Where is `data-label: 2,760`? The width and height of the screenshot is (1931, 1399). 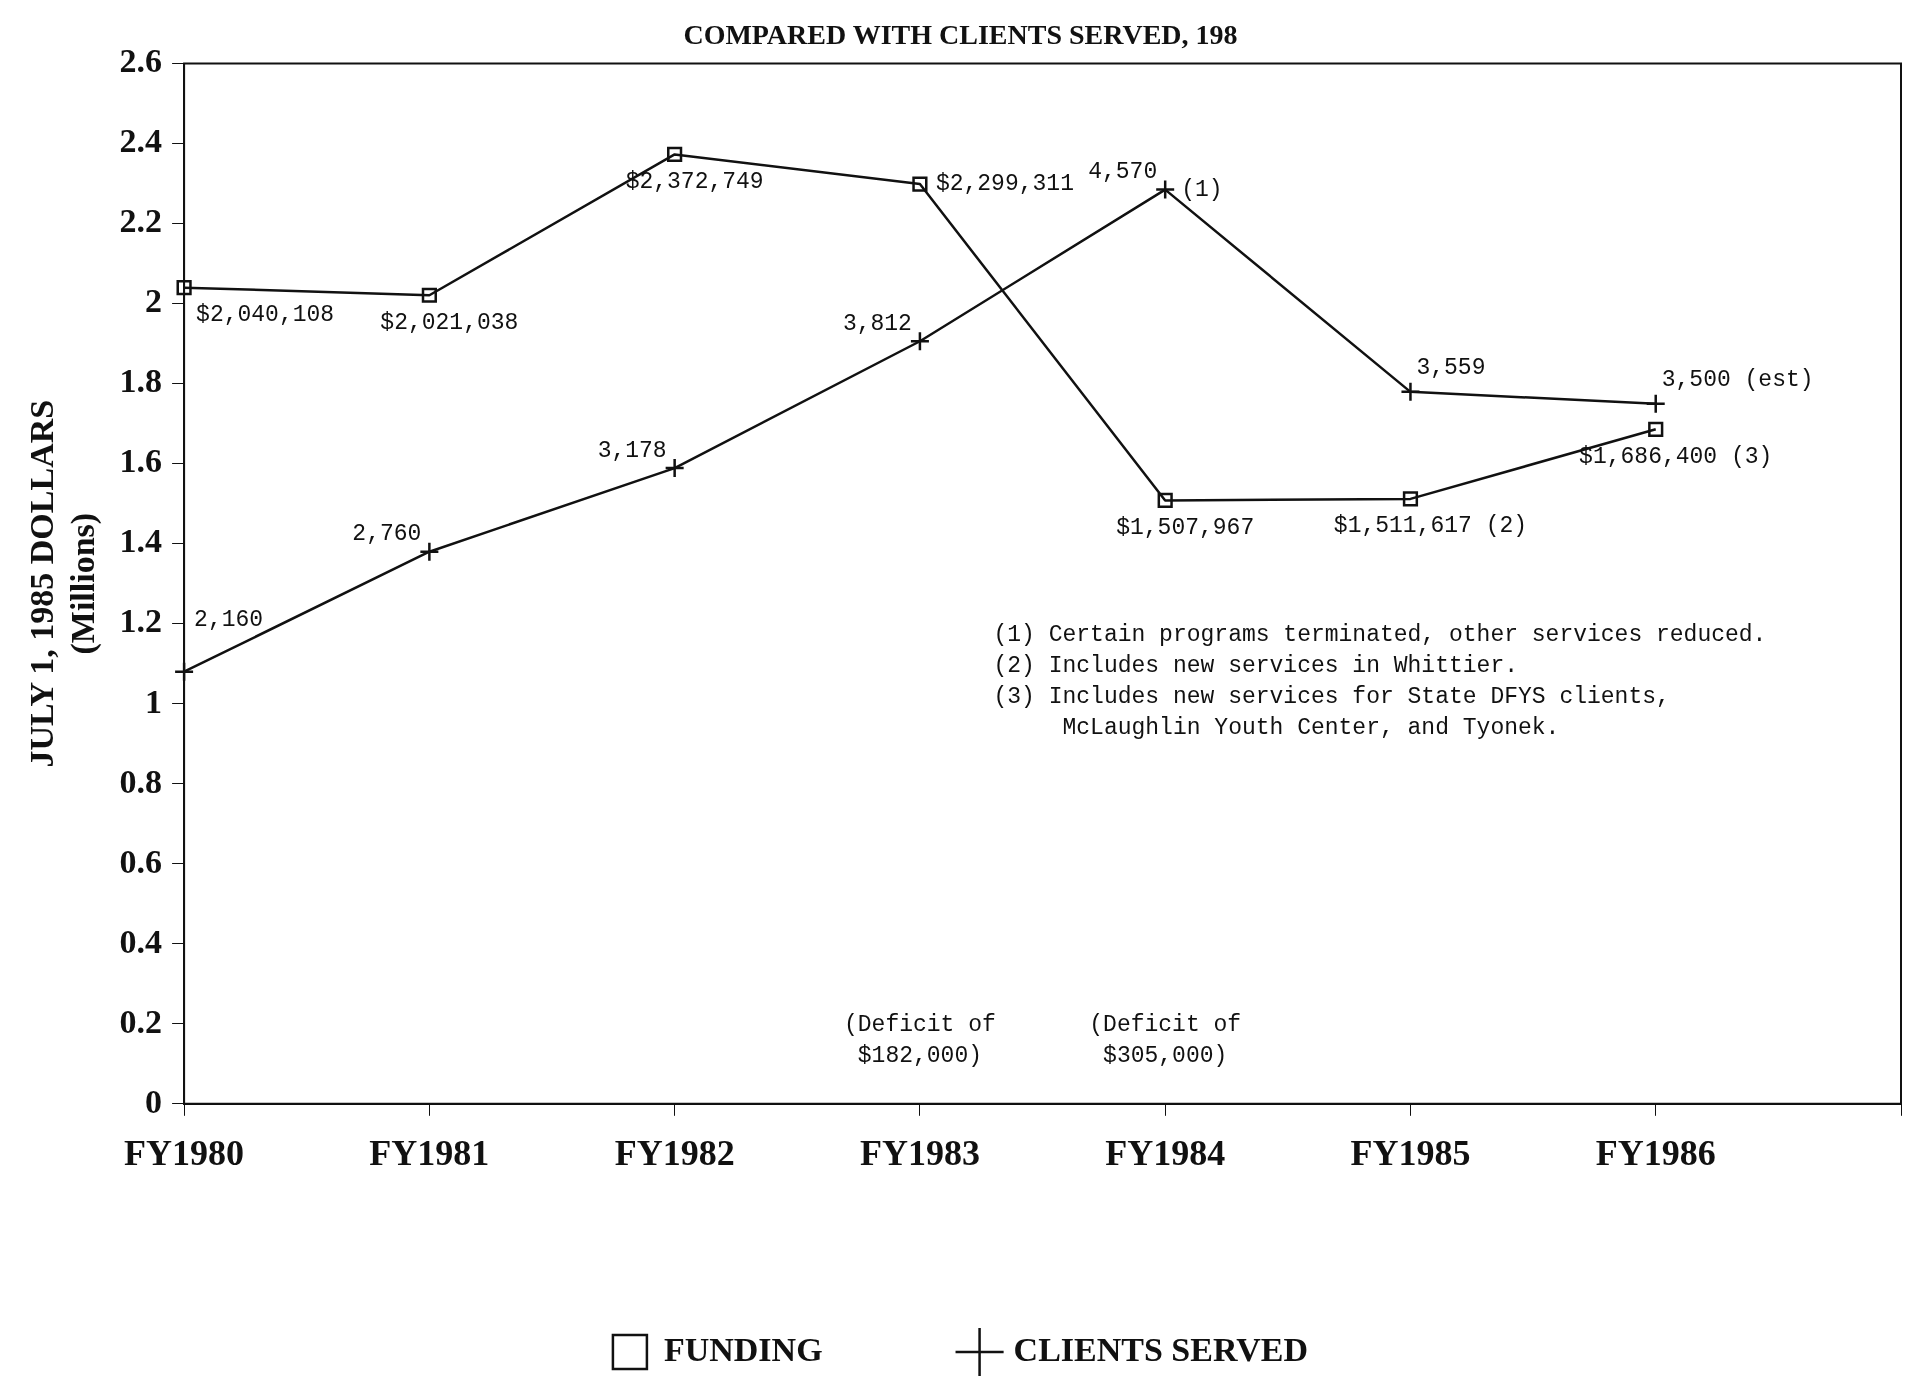
data-label: 2,760 is located at coordinates (387, 534).